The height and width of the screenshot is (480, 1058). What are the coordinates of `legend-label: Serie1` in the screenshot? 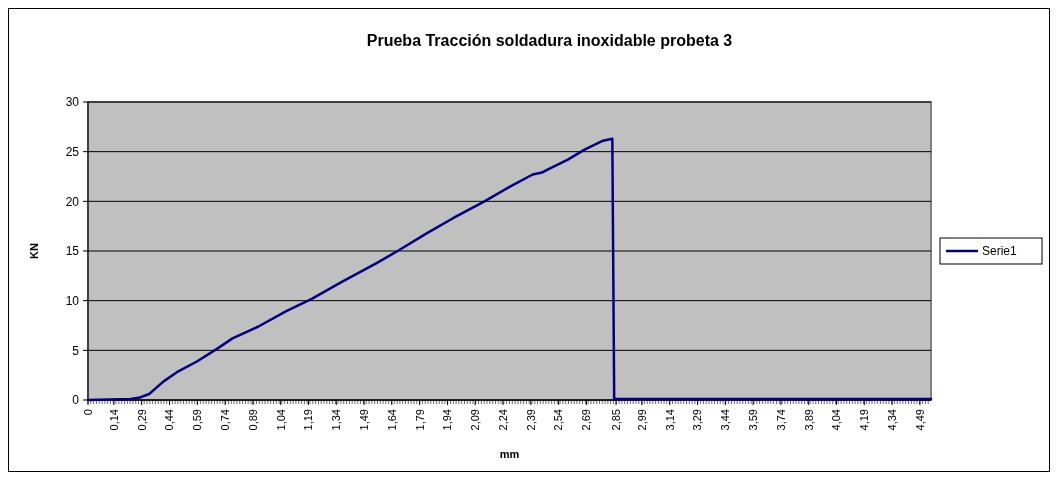 It's located at (1000, 251).